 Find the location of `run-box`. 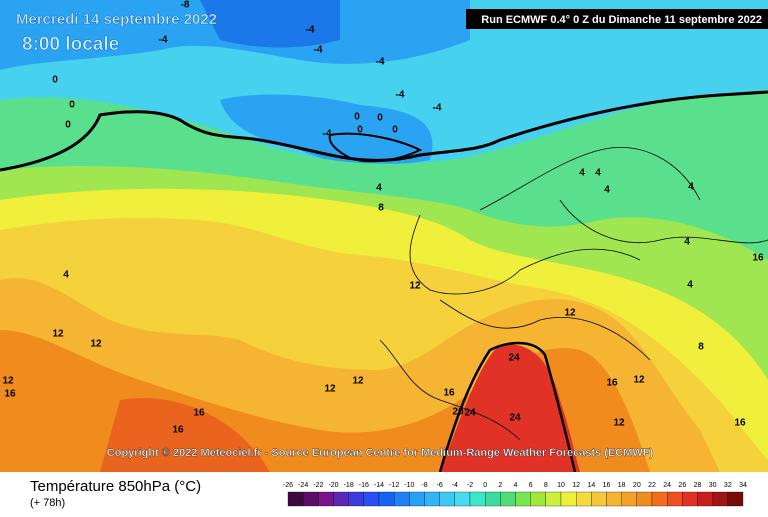

run-box is located at coordinates (617, 19).